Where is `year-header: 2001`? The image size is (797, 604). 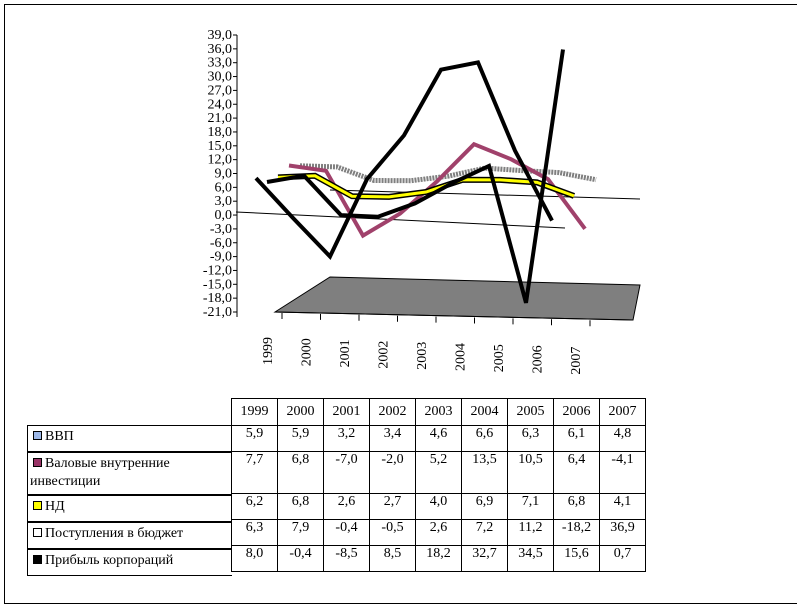
year-header: 2001 is located at coordinates (346, 412).